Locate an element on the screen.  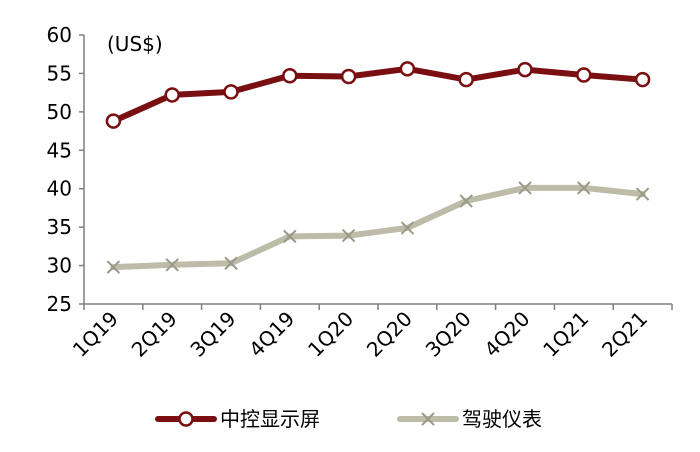
legend: 中控显示屏 驾驶仪表 is located at coordinates (348, 419).